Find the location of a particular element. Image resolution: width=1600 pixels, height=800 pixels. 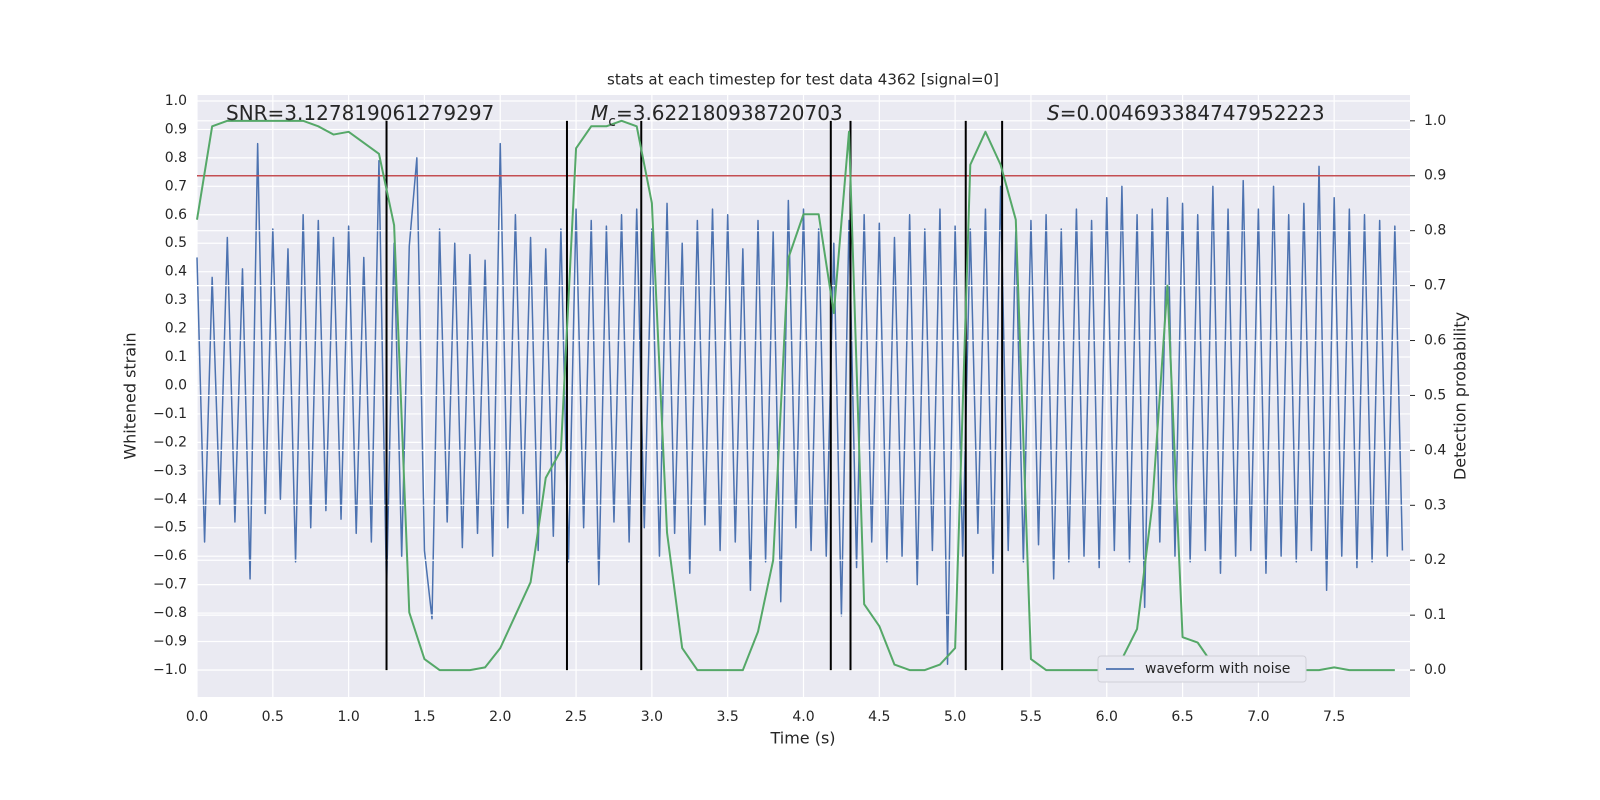

y-tick-label: 0.0 is located at coordinates (176, 385).